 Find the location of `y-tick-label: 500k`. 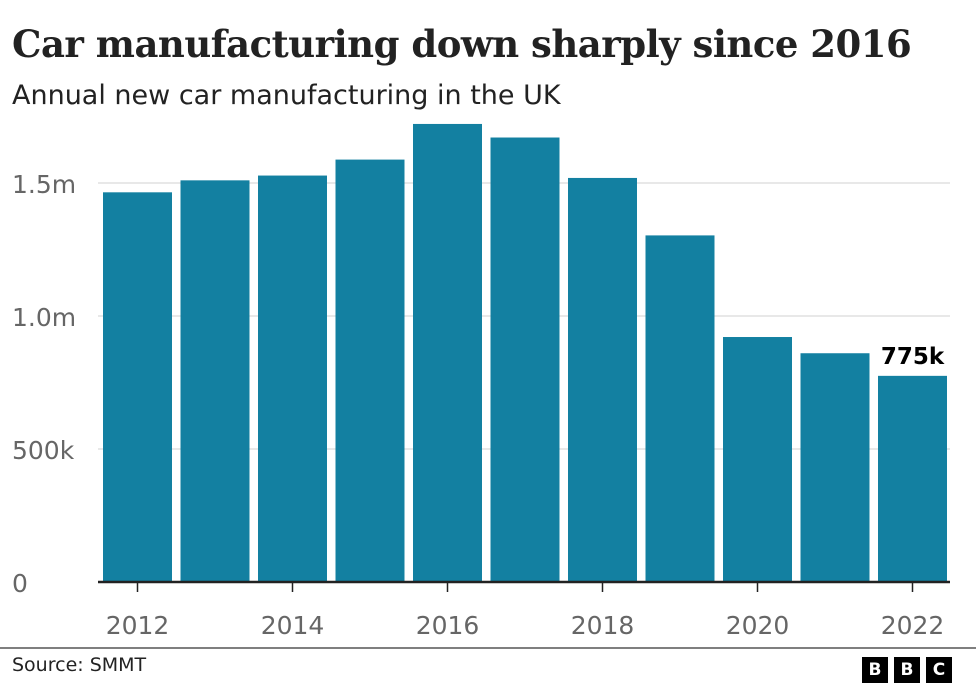

y-tick-label: 500k is located at coordinates (43, 450).